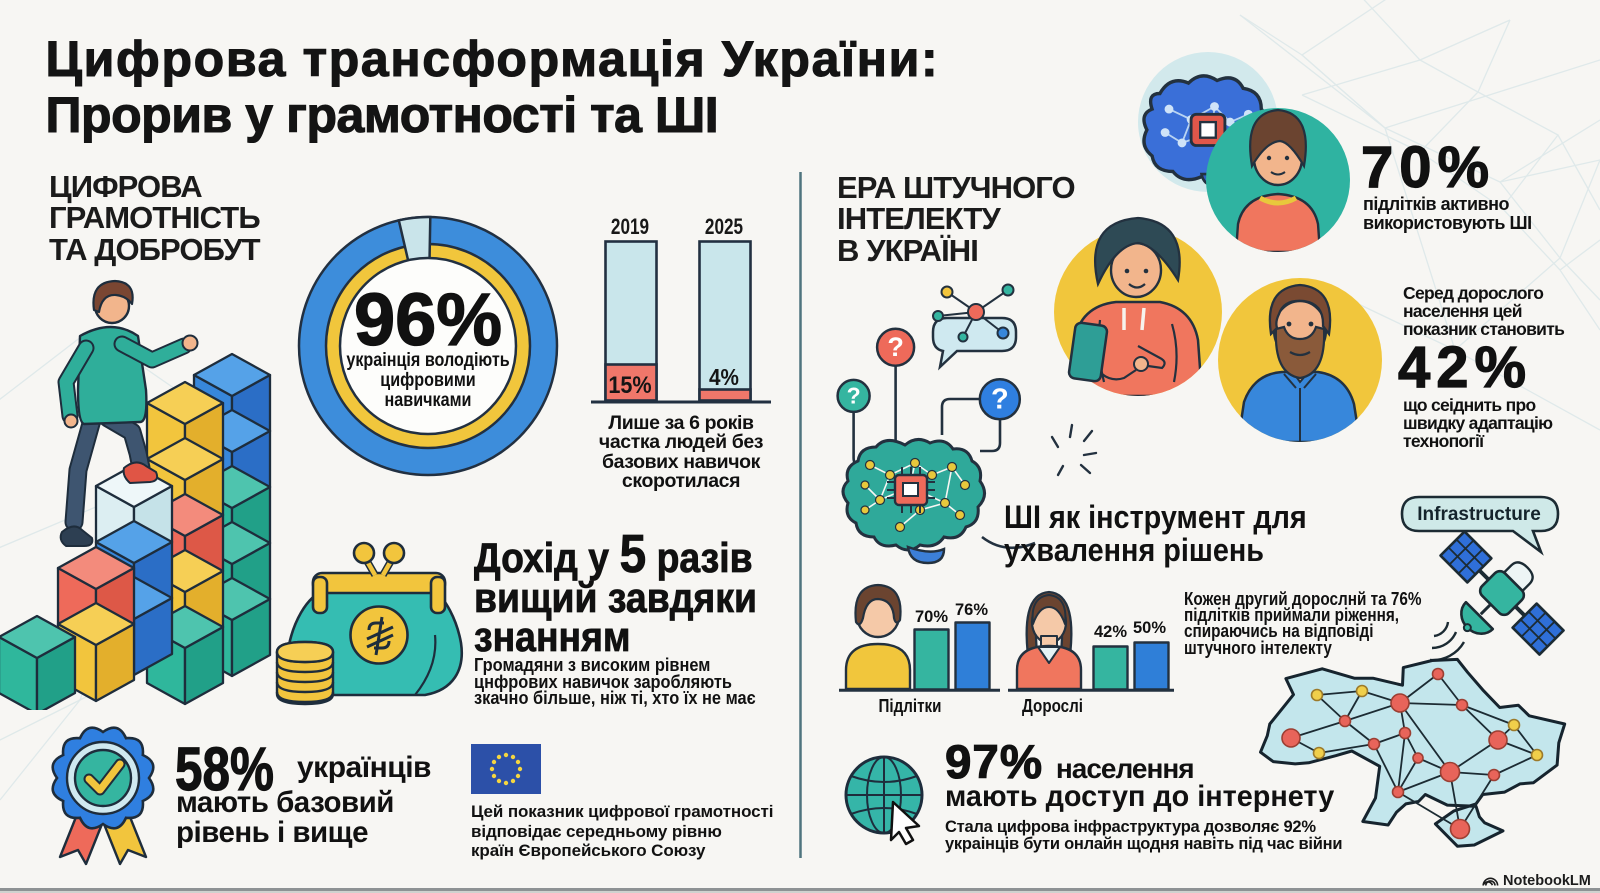 The image size is (1600, 893). I want to click on svg-text: Infrastructure, so click(1479, 514).